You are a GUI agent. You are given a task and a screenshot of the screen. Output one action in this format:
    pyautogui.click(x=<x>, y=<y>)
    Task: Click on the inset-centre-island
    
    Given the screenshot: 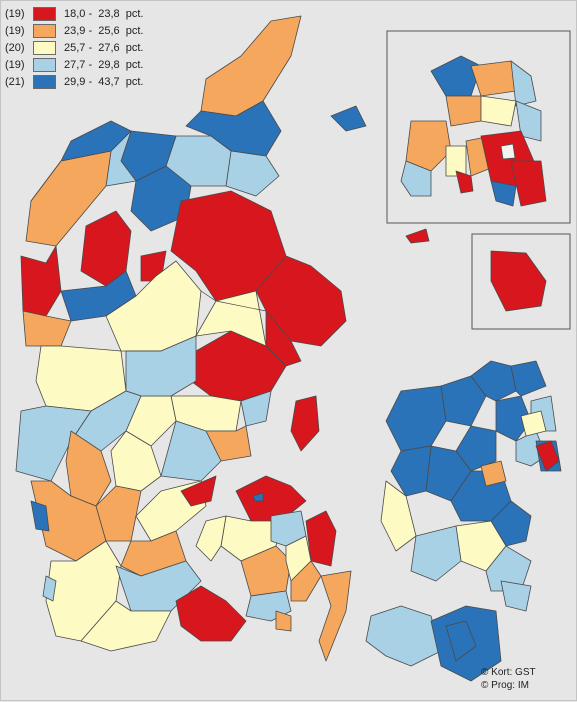 What is the action you would take?
    pyautogui.click(x=508, y=151)
    